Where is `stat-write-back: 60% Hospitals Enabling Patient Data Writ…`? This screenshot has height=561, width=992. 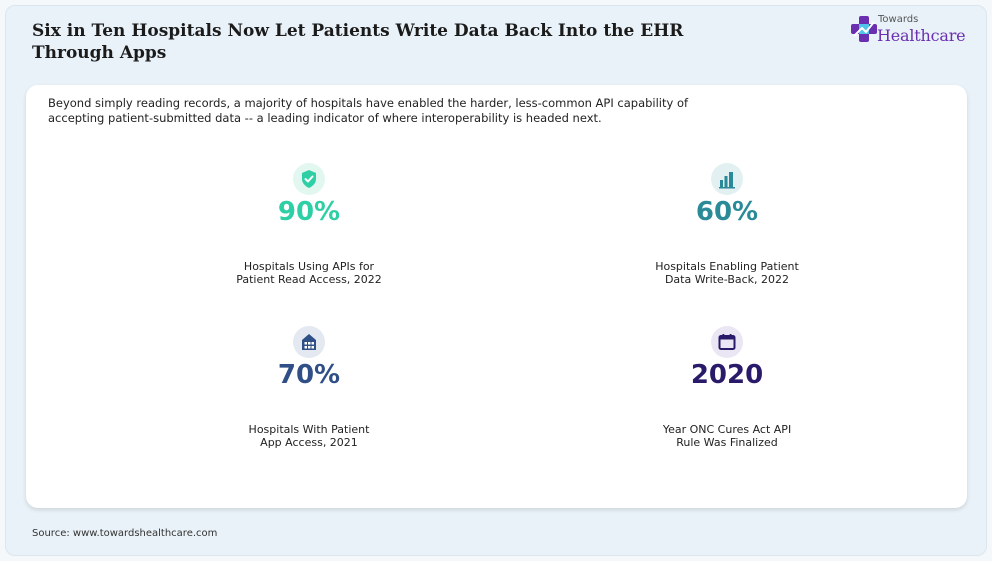 stat-write-back: 60% Hospitals Enabling Patient Data Writ… is located at coordinates (727, 228).